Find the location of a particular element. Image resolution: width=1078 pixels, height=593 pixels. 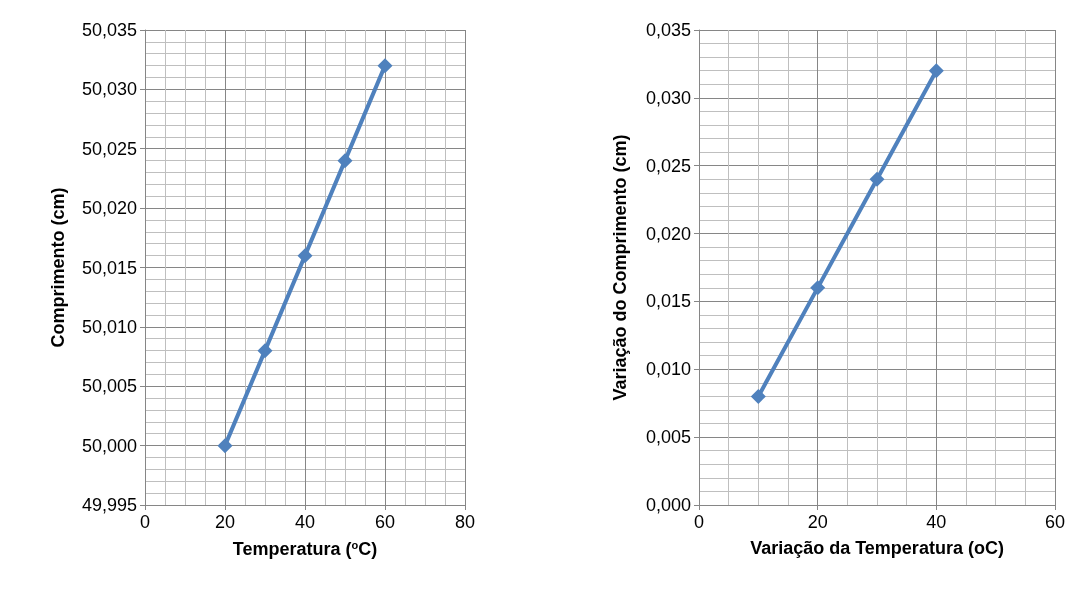

y-tick-label: 50,030 is located at coordinates (109, 89).